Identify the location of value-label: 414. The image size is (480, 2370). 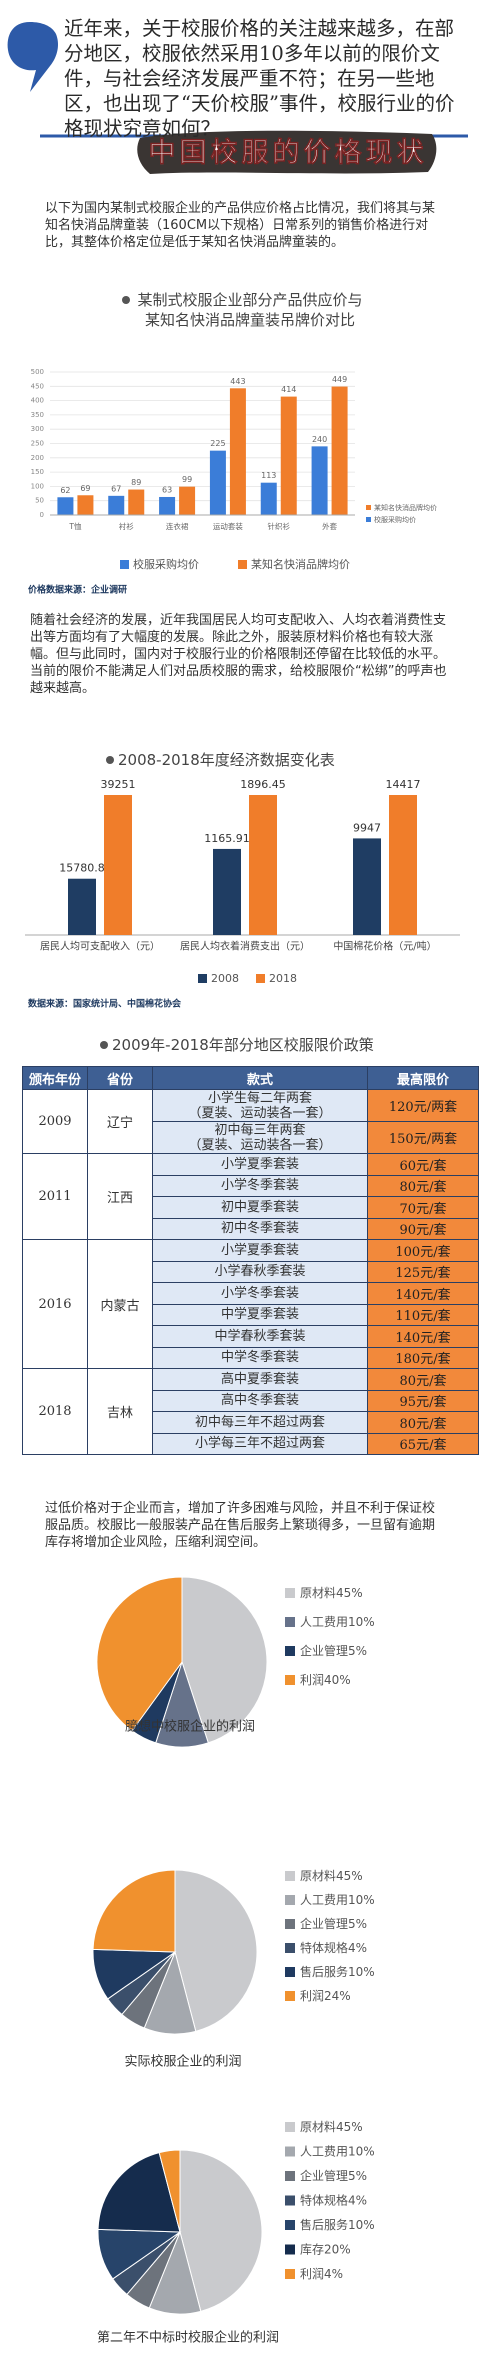
(288, 389).